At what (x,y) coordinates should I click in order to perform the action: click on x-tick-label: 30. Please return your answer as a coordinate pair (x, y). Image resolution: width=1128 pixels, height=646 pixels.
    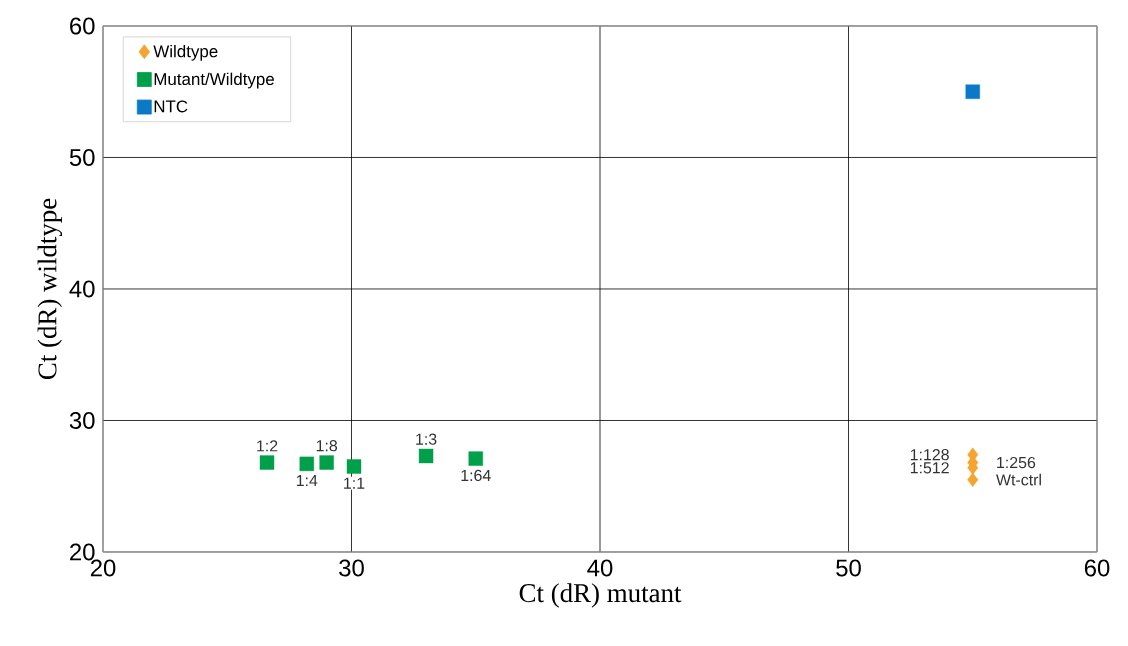
    Looking at the image, I should click on (351, 568).